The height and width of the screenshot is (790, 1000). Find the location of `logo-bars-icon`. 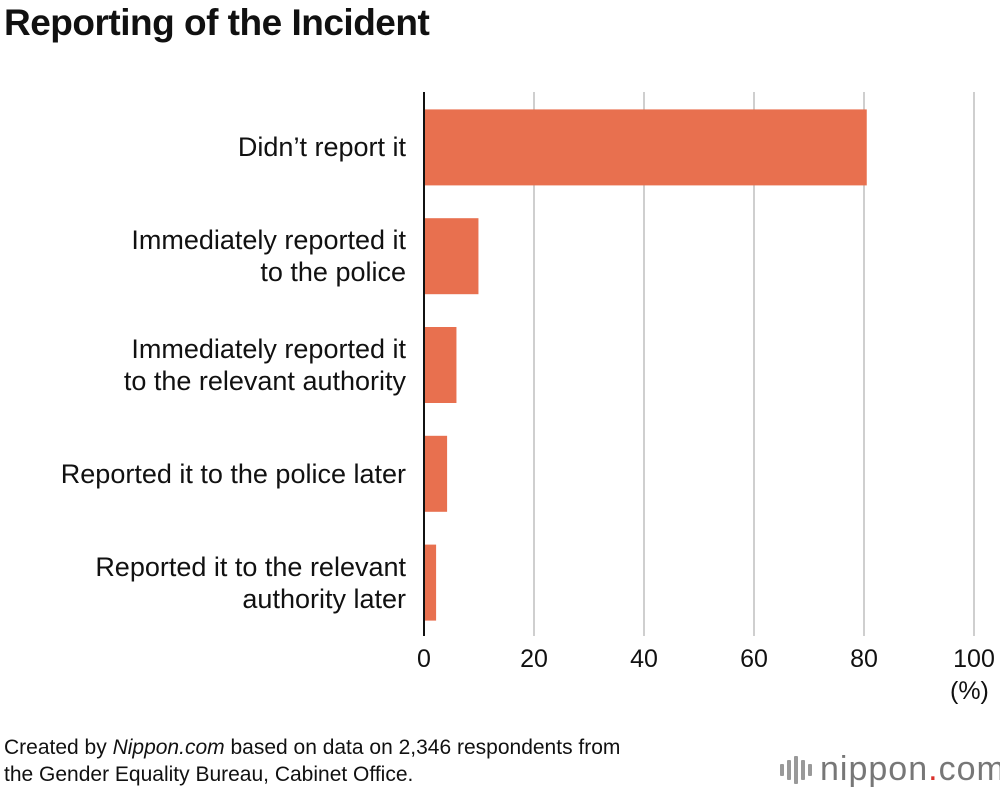

logo-bars-icon is located at coordinates (796, 769).